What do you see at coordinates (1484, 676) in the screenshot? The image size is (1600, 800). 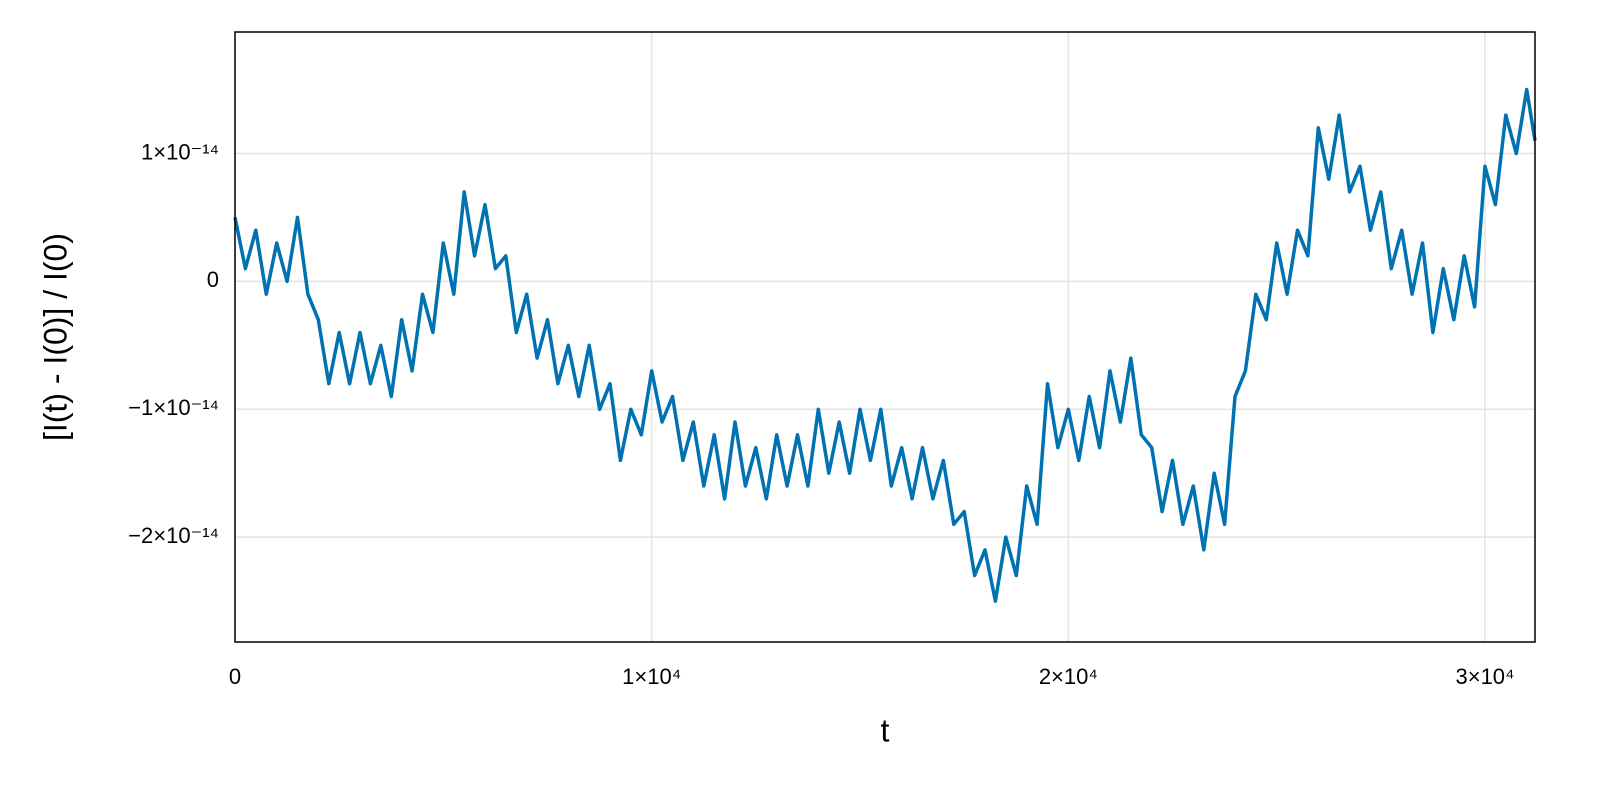 I see `x-tick-label: 3×10⁴` at bounding box center [1484, 676].